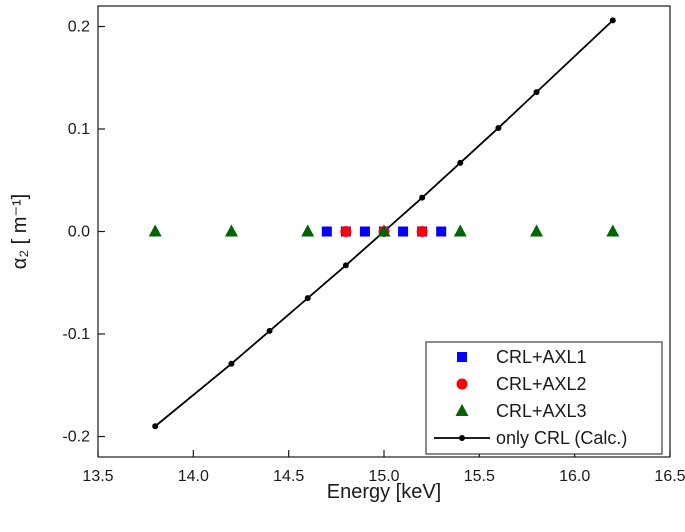 The height and width of the screenshot is (532, 685). What do you see at coordinates (541, 357) in the screenshot?
I see `legend-label: CRL+AXL1` at bounding box center [541, 357].